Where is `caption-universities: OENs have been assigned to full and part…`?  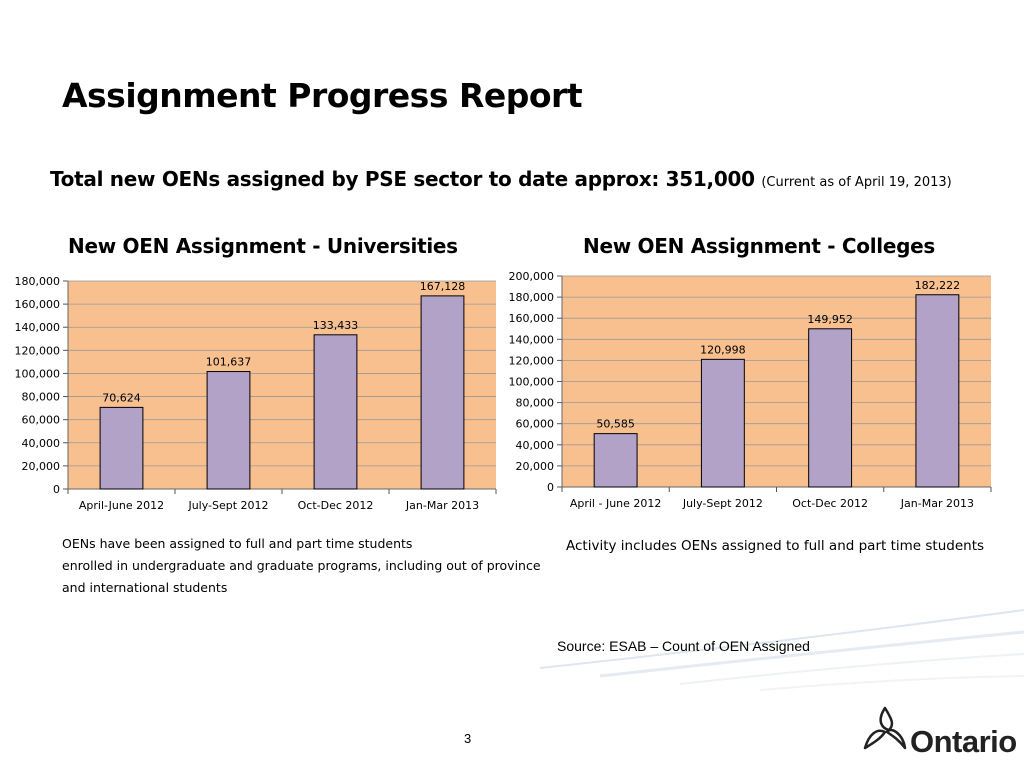
caption-universities: OENs have been assigned to full and part… is located at coordinates (301, 566).